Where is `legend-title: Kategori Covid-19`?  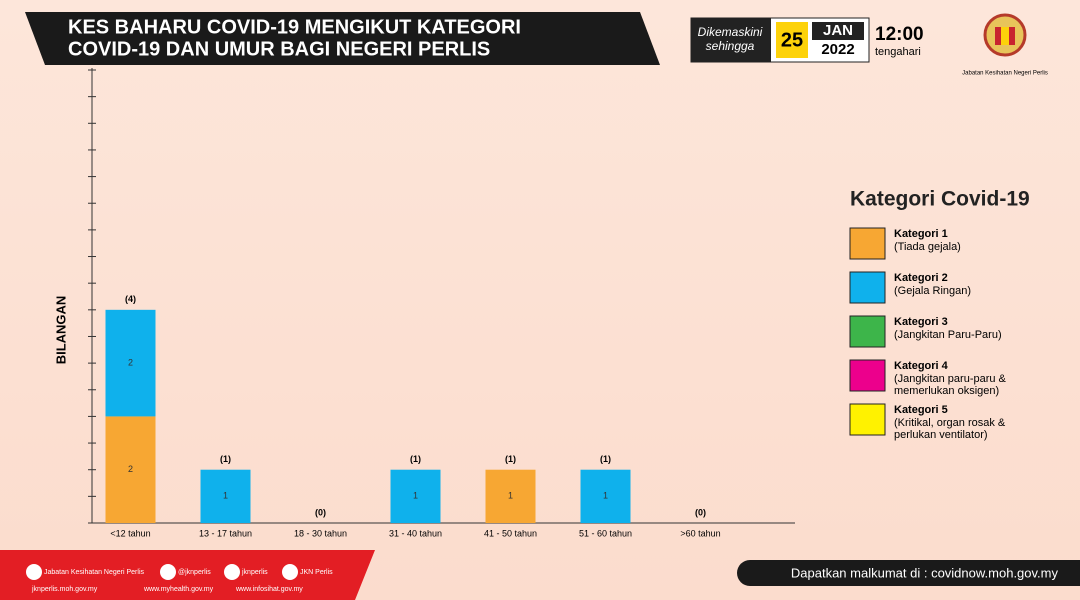 legend-title: Kategori Covid-19 is located at coordinates (940, 199).